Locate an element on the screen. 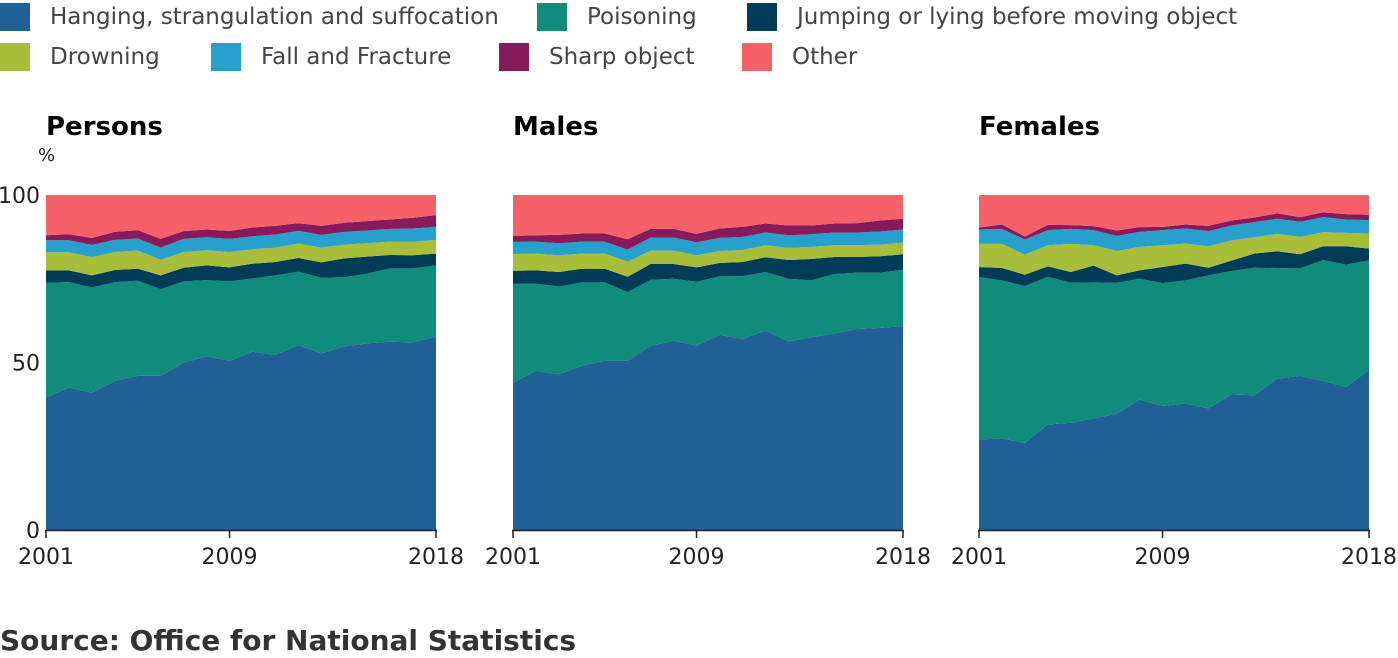 This screenshot has height=658, width=1398. legend-swatch-poisoning is located at coordinates (552, 17).